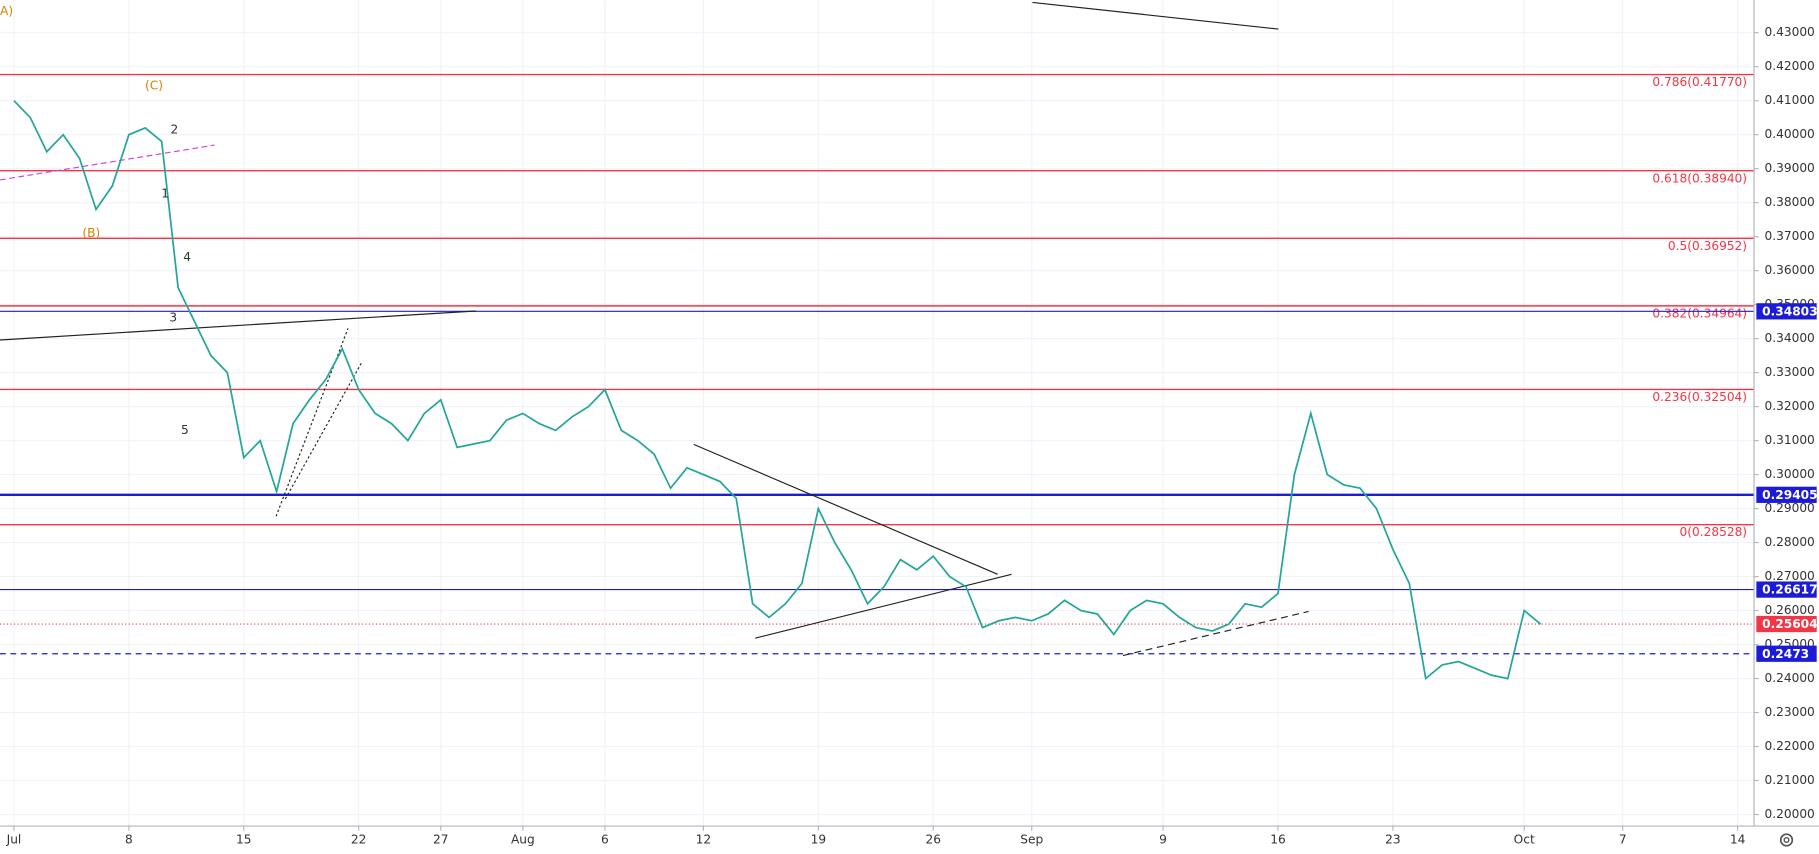 The width and height of the screenshot is (1819, 854). I want to click on wave-label: 2, so click(175, 130).